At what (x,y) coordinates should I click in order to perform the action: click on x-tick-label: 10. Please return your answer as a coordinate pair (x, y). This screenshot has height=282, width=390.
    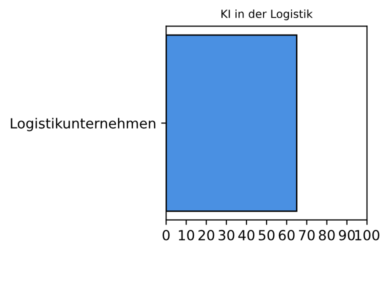
    Looking at the image, I should click on (186, 235).